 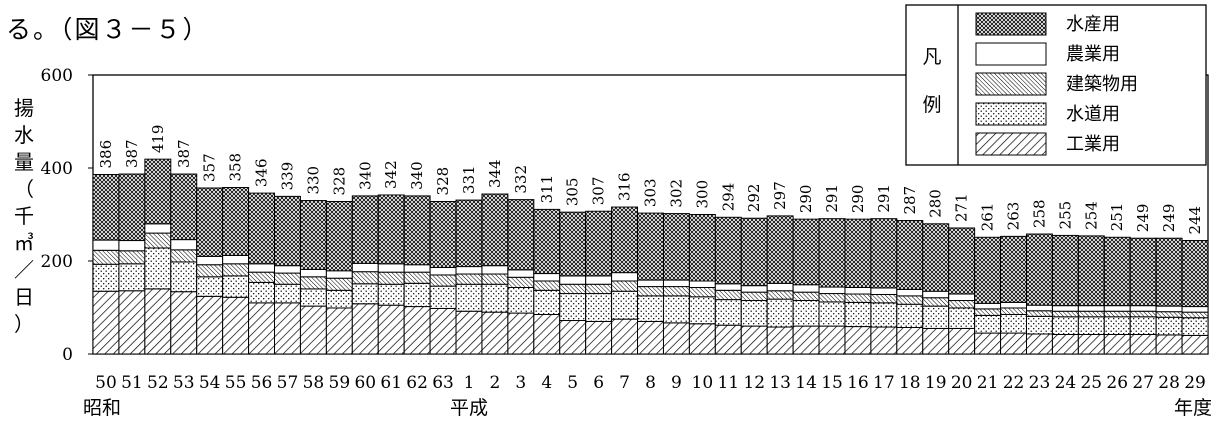 What do you see at coordinates (936, 383) in the screenshot?
I see `x-tick-label: 19` at bounding box center [936, 383].